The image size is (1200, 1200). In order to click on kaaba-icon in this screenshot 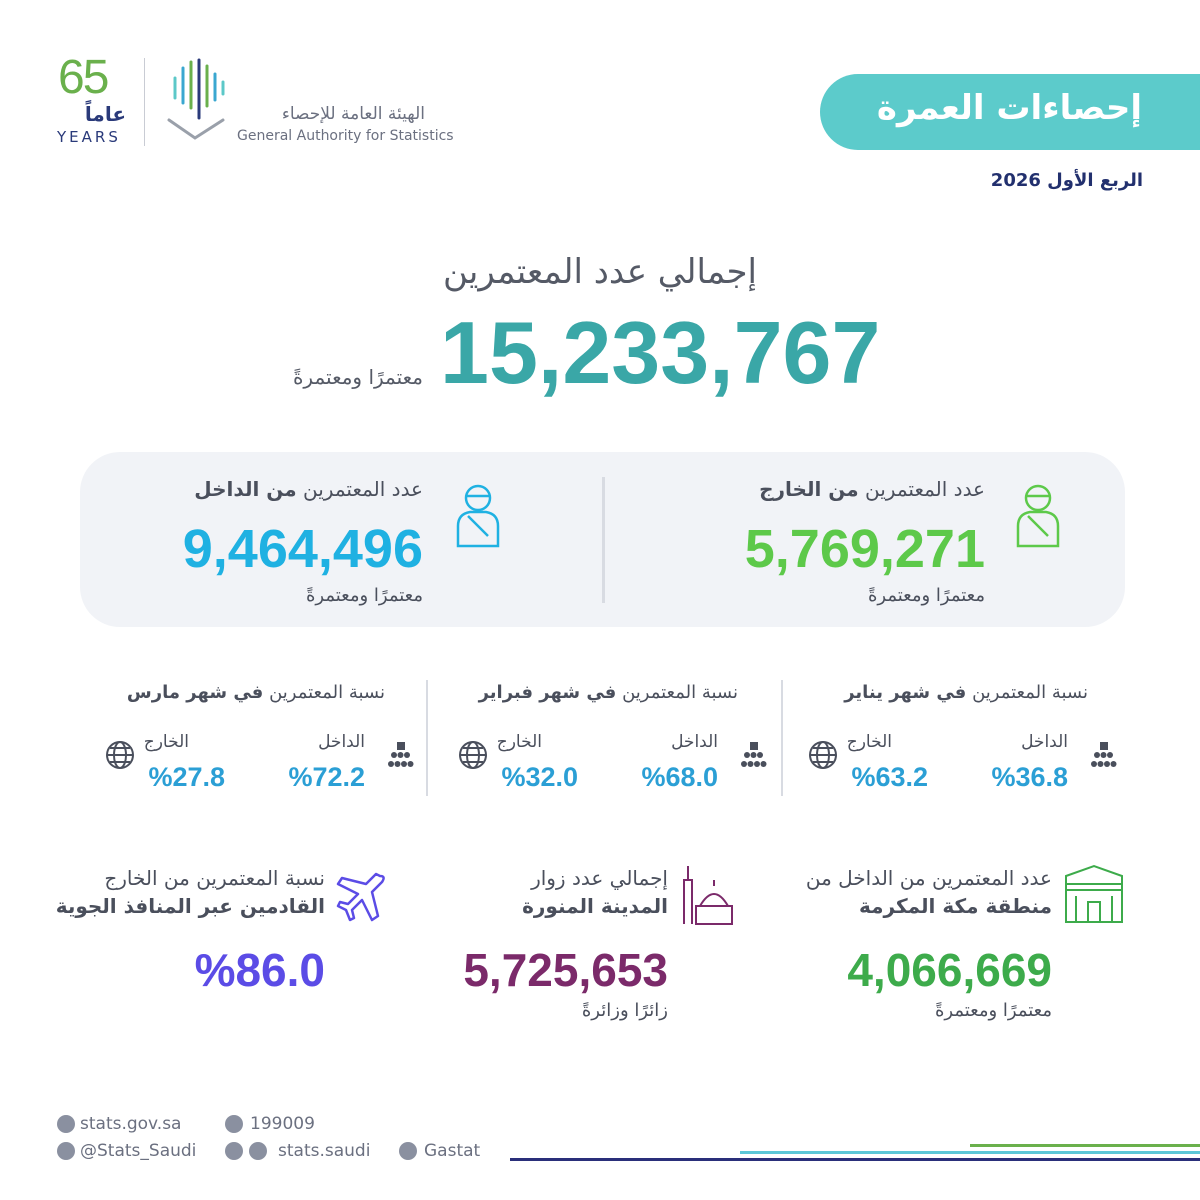, I will do `click(1094, 893)`.